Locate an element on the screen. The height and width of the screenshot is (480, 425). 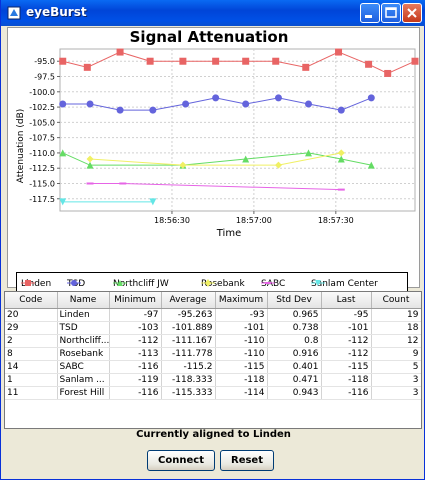
table-row: 1 Sanlam ... -119 -118.333 -118 0.471 -118 3 is located at coordinates (213, 380).